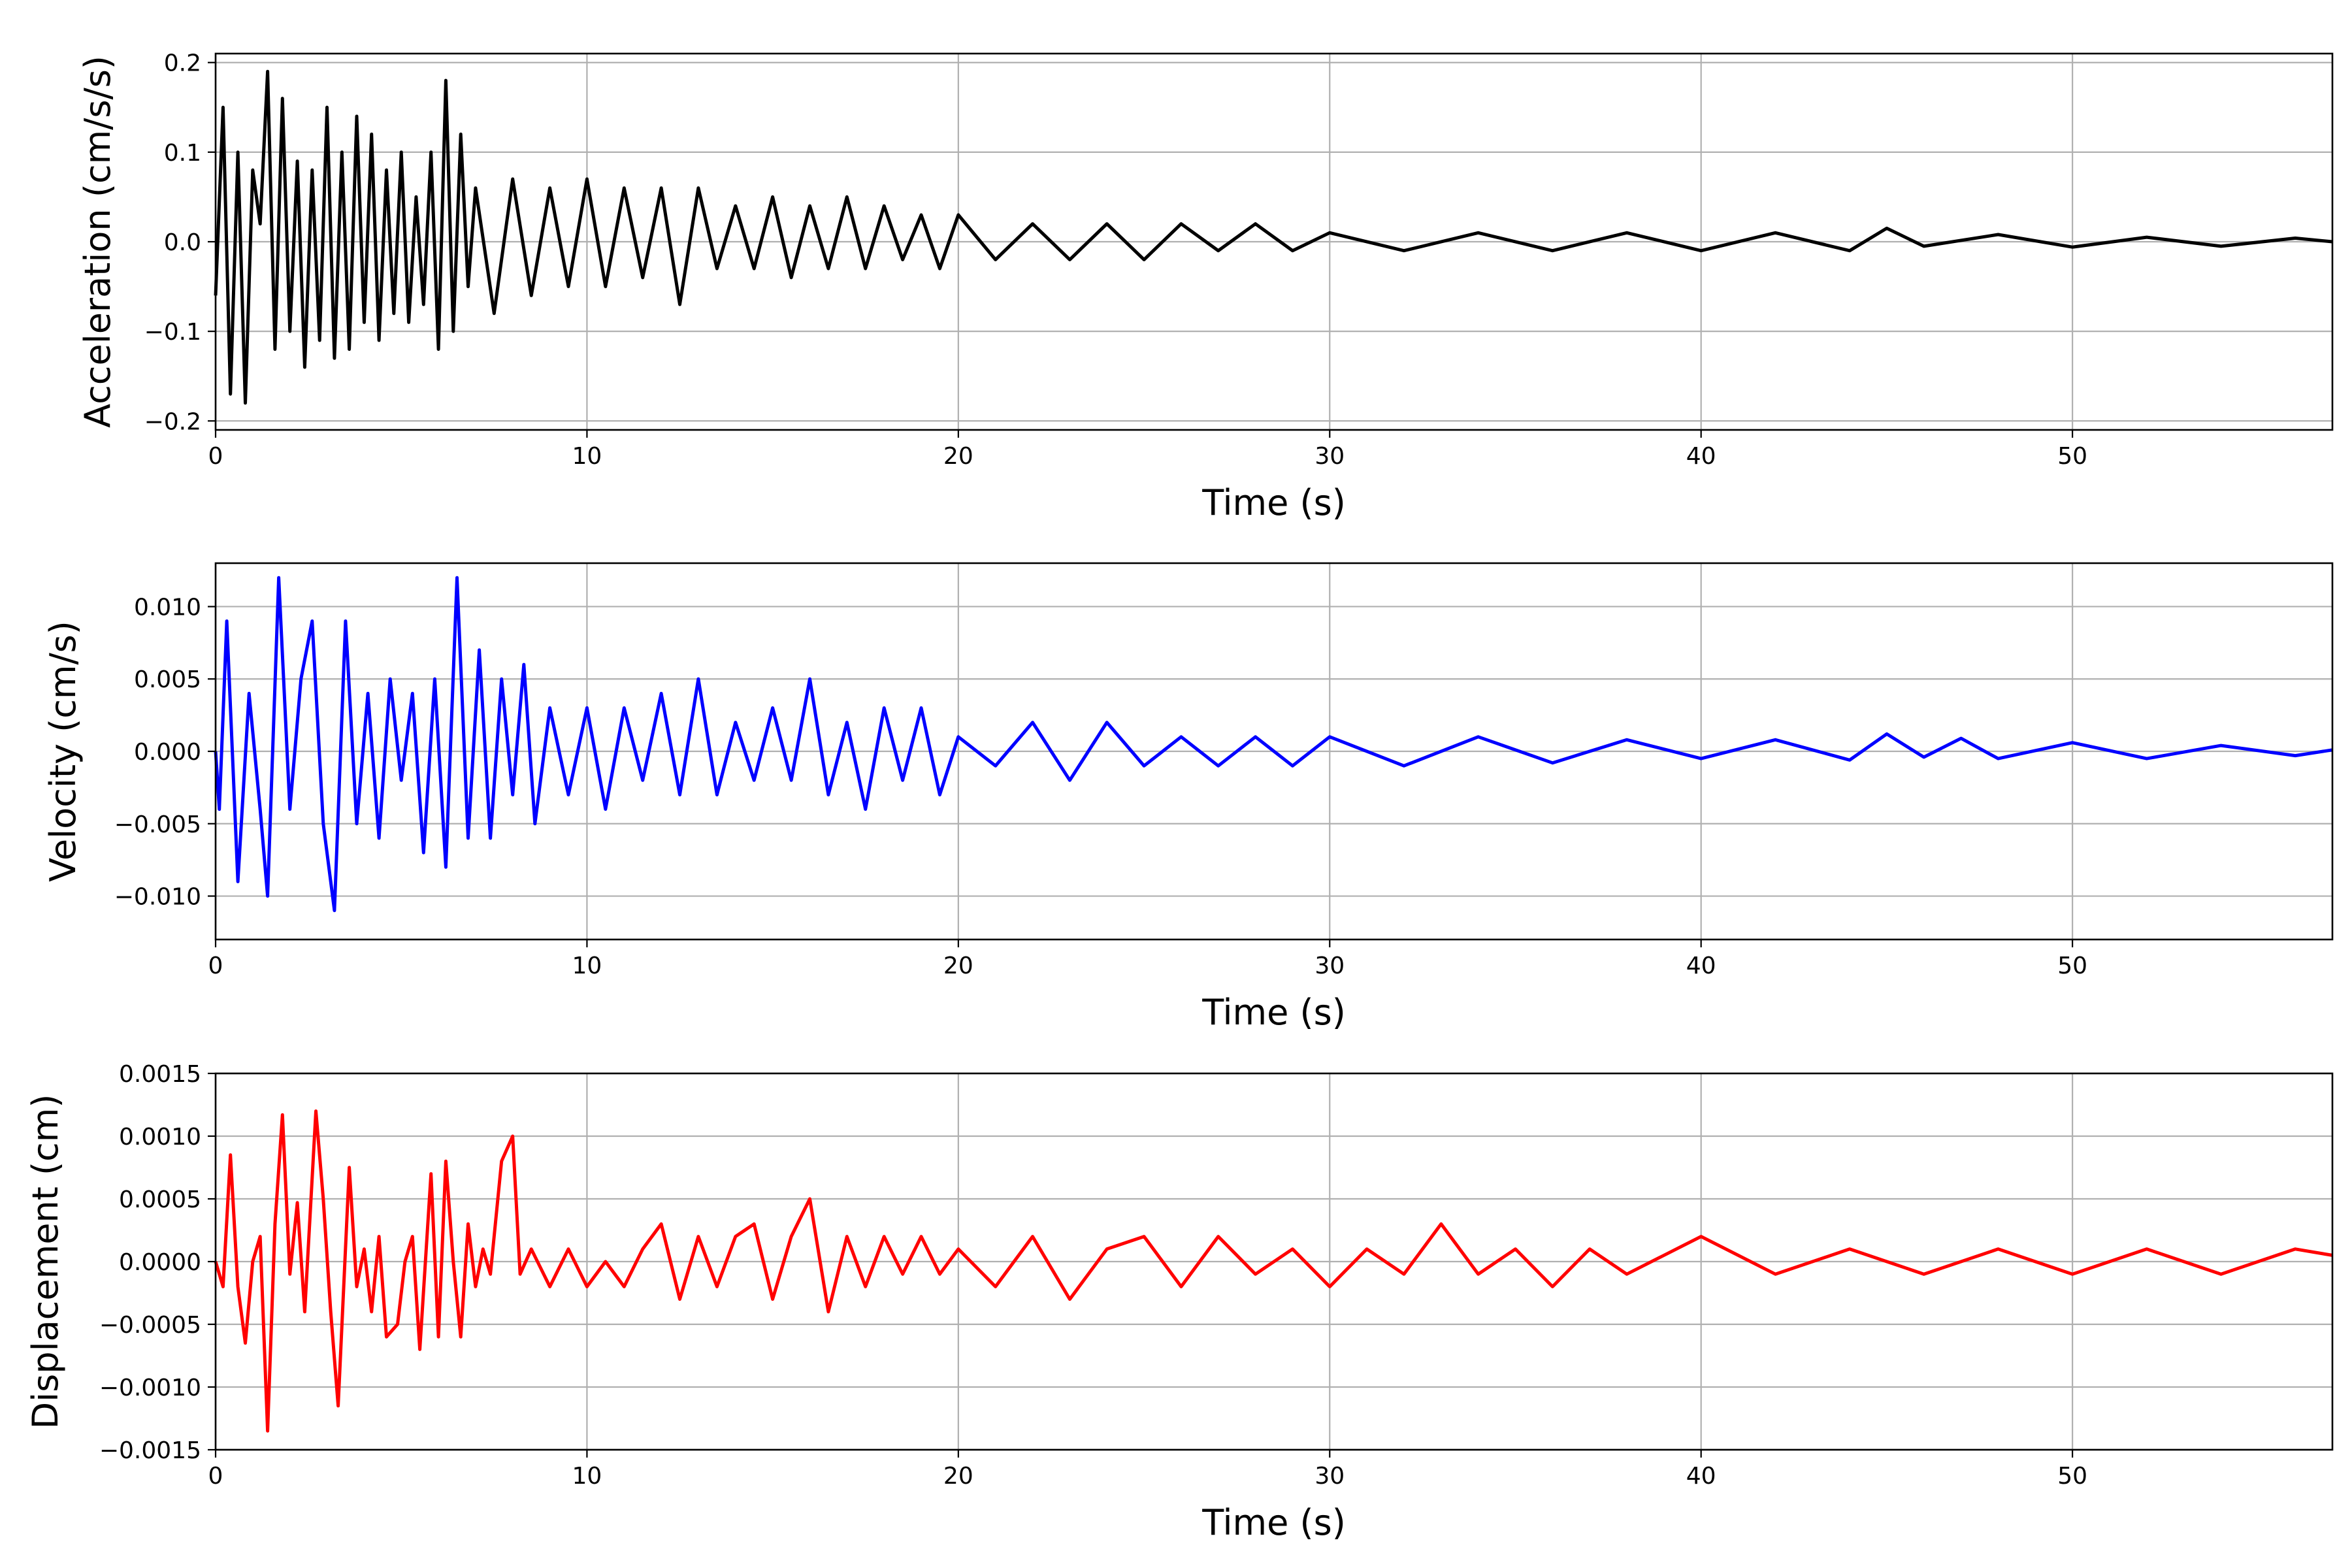  Describe the element at coordinates (150, 1325) in the screenshot. I see `displacement-y-tick-label: −0.0005` at that location.